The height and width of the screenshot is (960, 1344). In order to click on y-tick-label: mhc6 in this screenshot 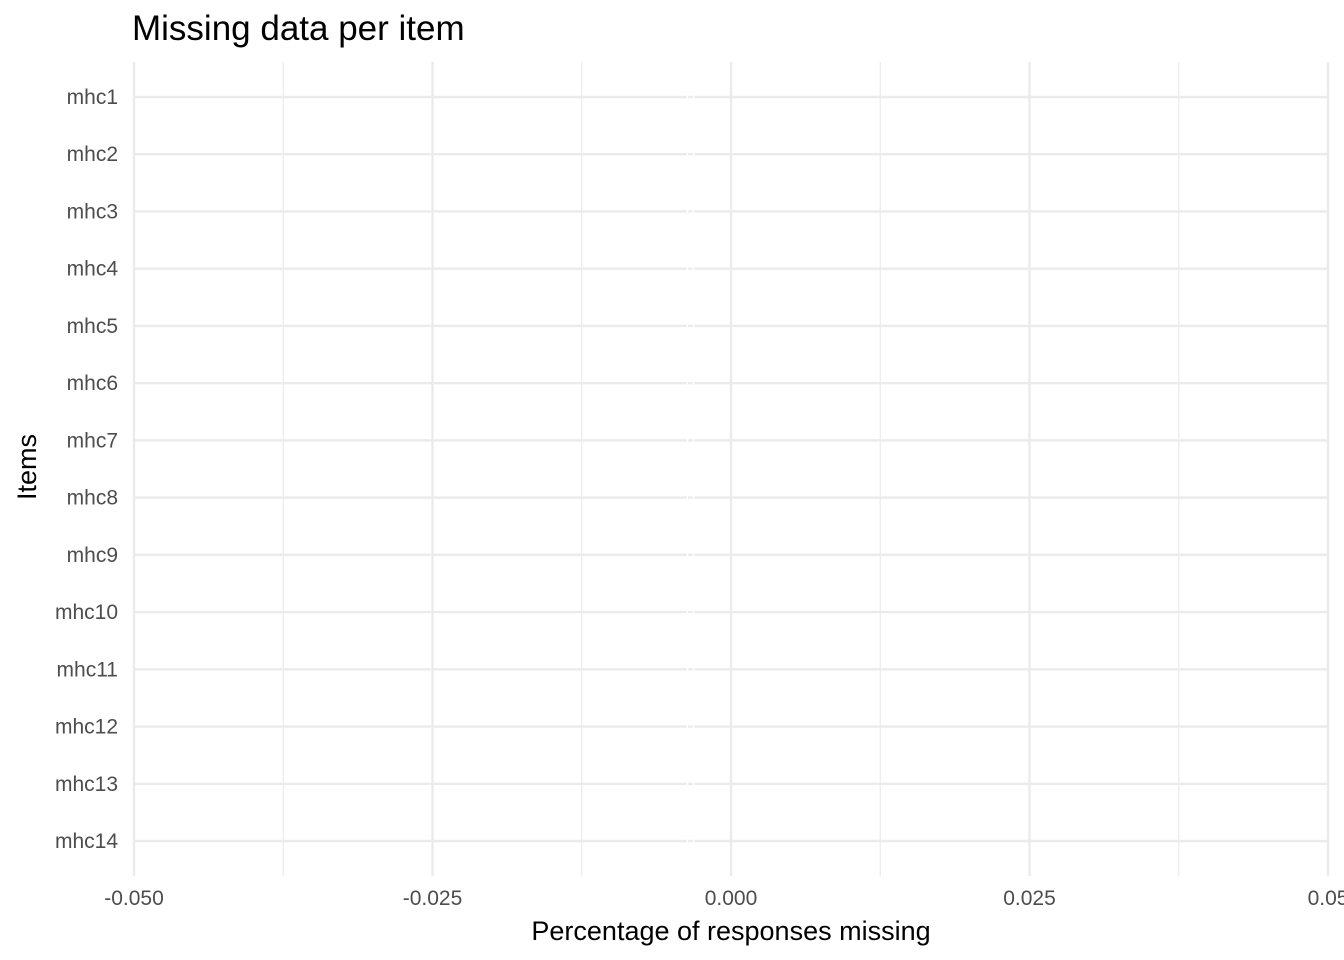, I will do `click(92, 383)`.